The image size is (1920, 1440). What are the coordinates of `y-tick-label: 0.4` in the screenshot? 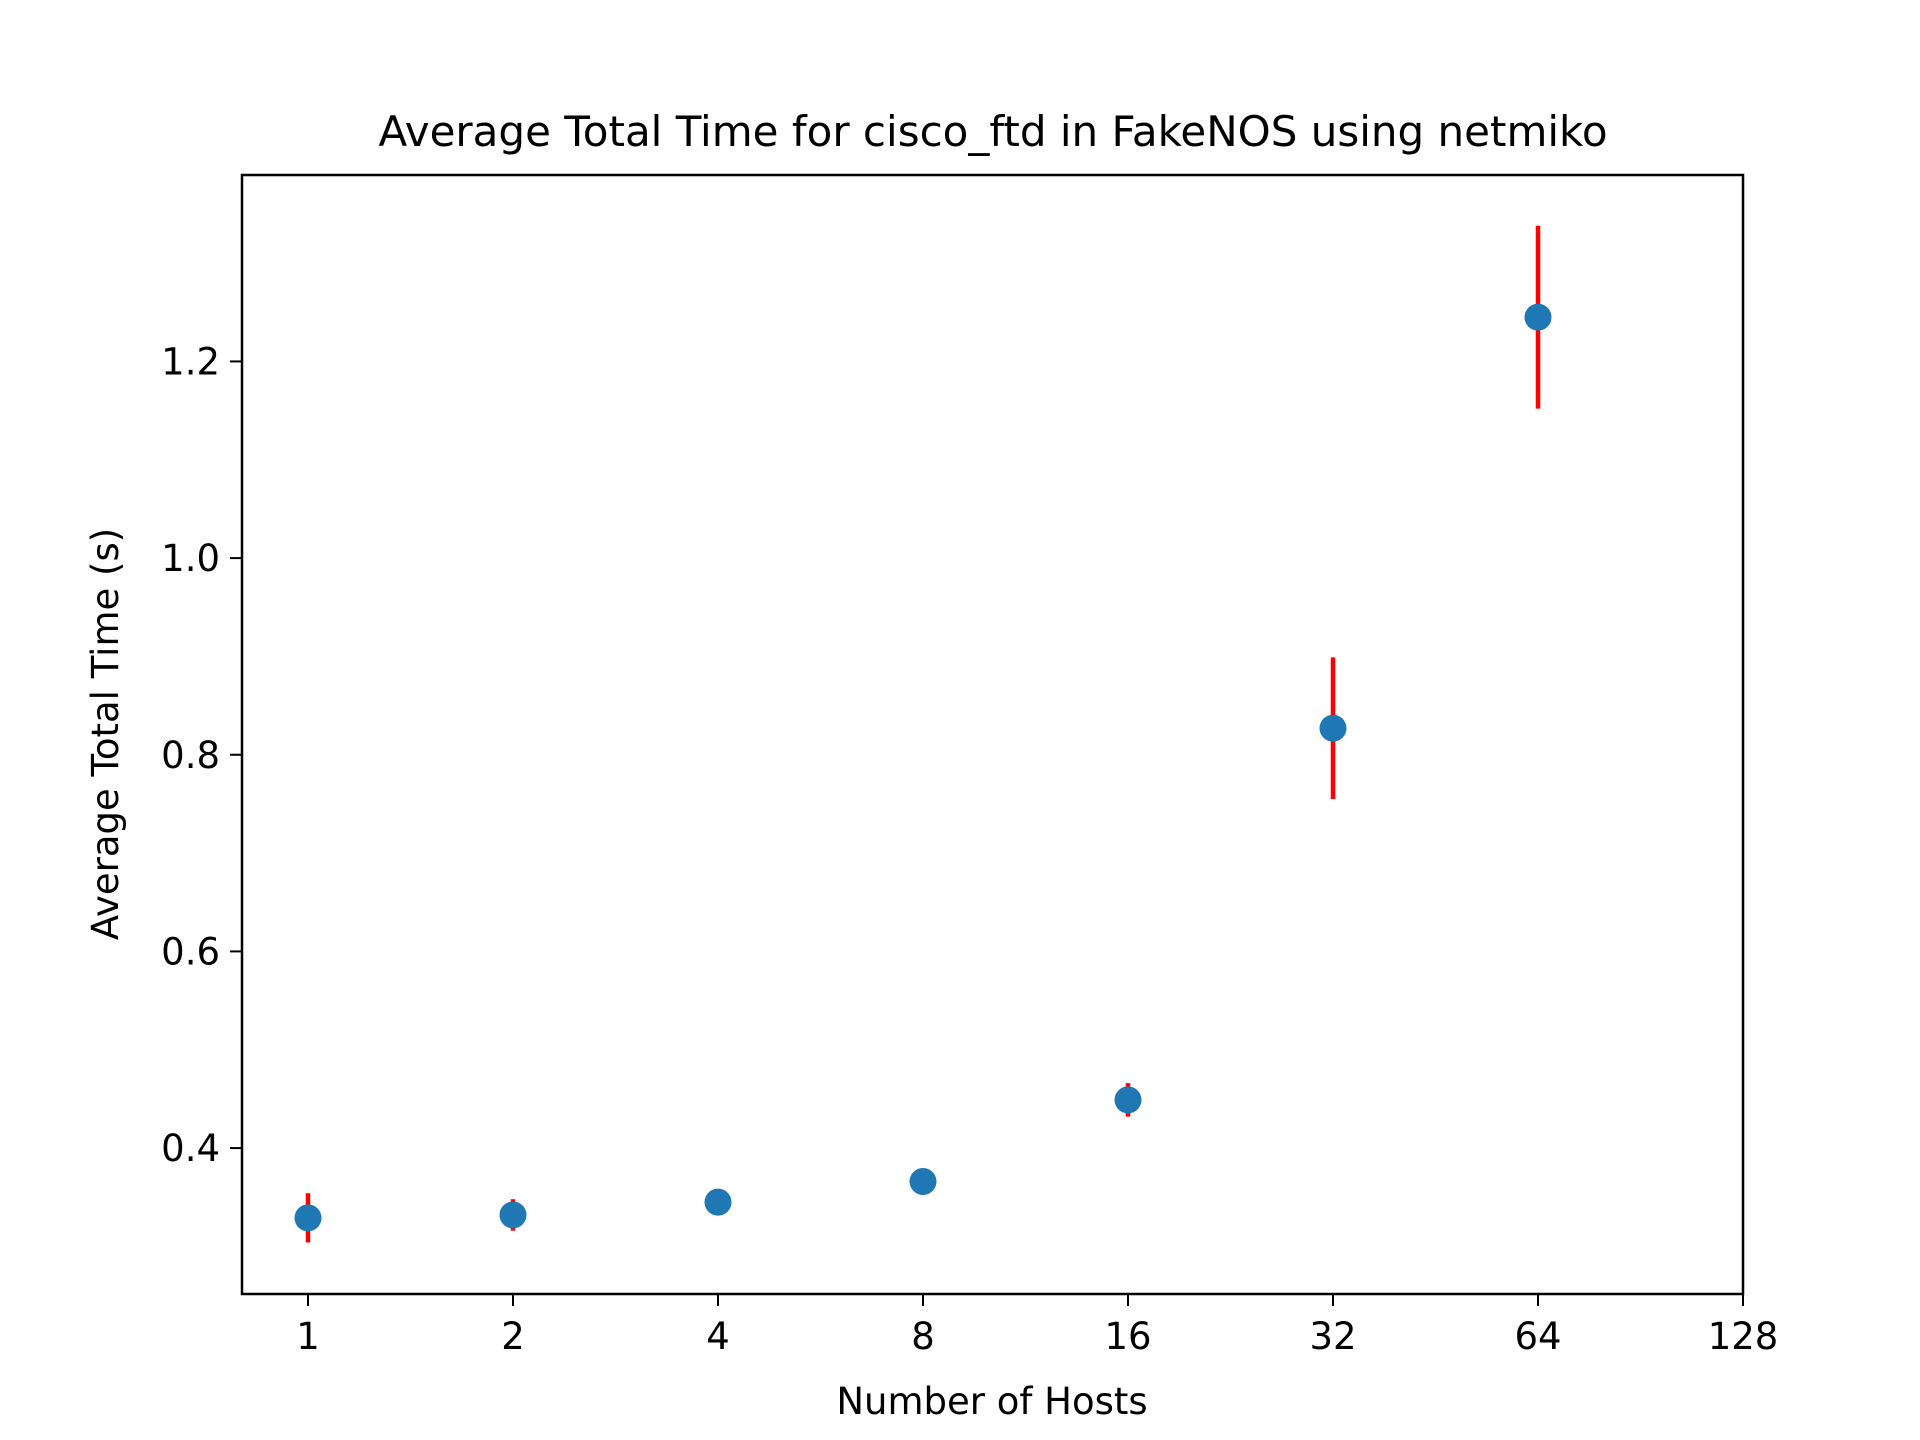 It's located at (190, 1148).